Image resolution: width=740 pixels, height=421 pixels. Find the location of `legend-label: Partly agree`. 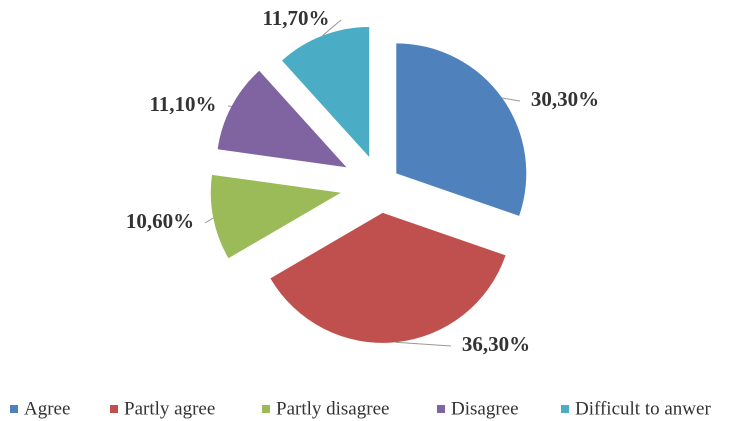

legend-label: Partly agree is located at coordinates (169, 408).